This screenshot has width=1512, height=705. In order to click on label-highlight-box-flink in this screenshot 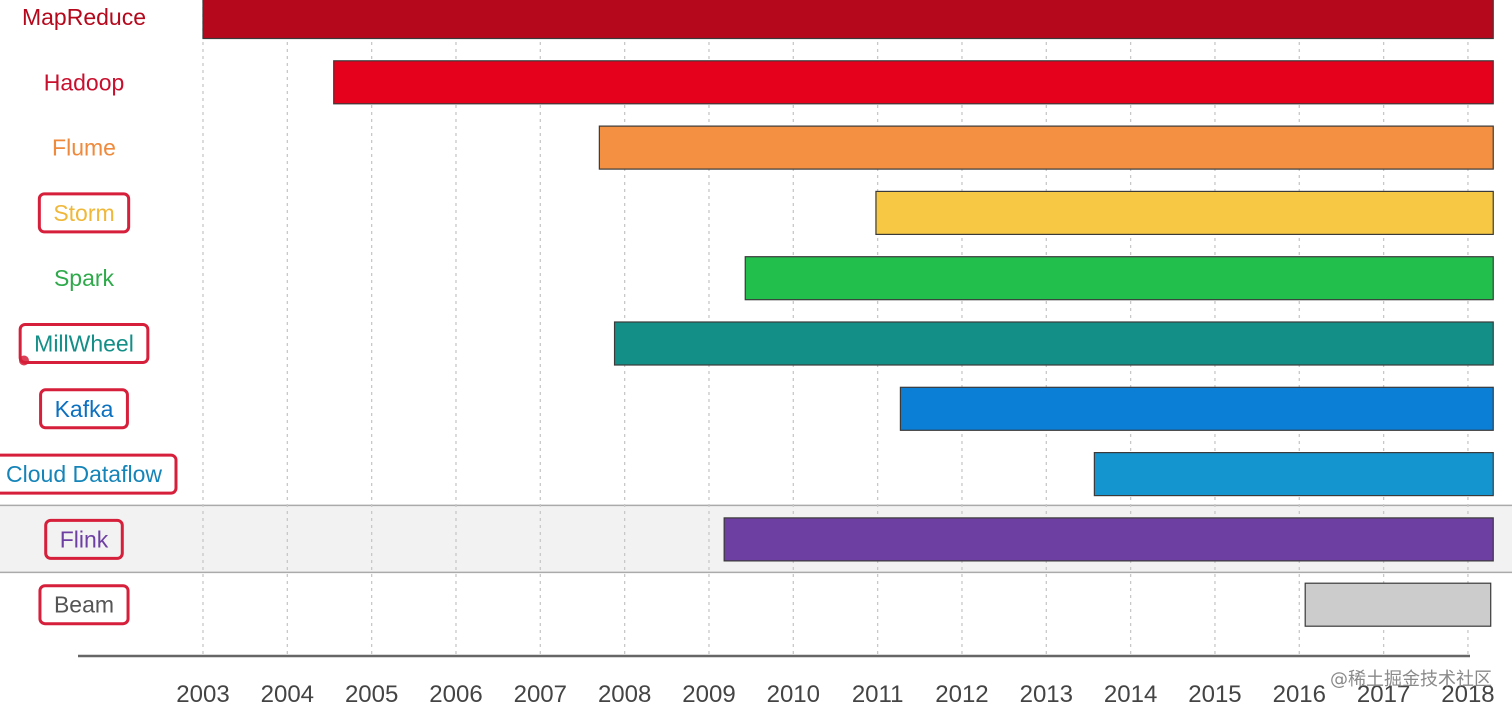, I will do `click(84, 539)`.